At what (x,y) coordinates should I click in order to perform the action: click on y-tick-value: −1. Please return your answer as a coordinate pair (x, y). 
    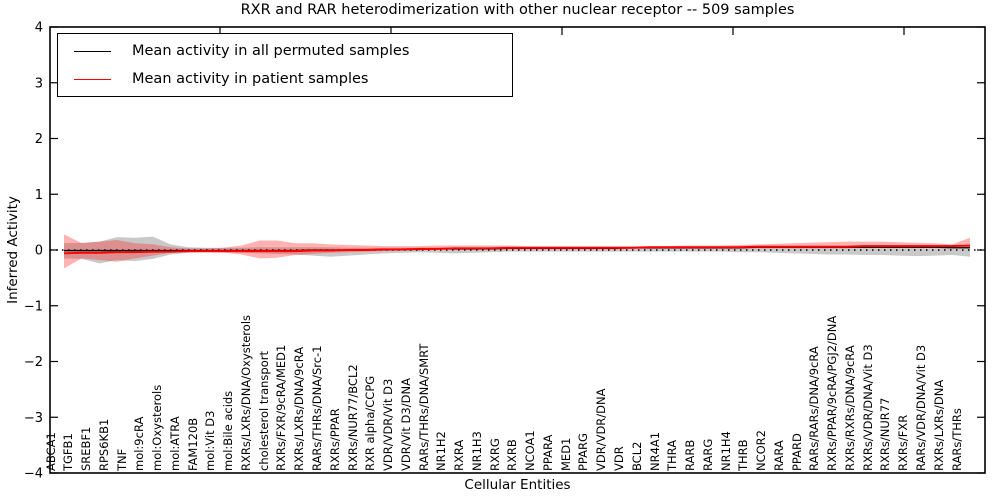
    Looking at the image, I should click on (33, 306).